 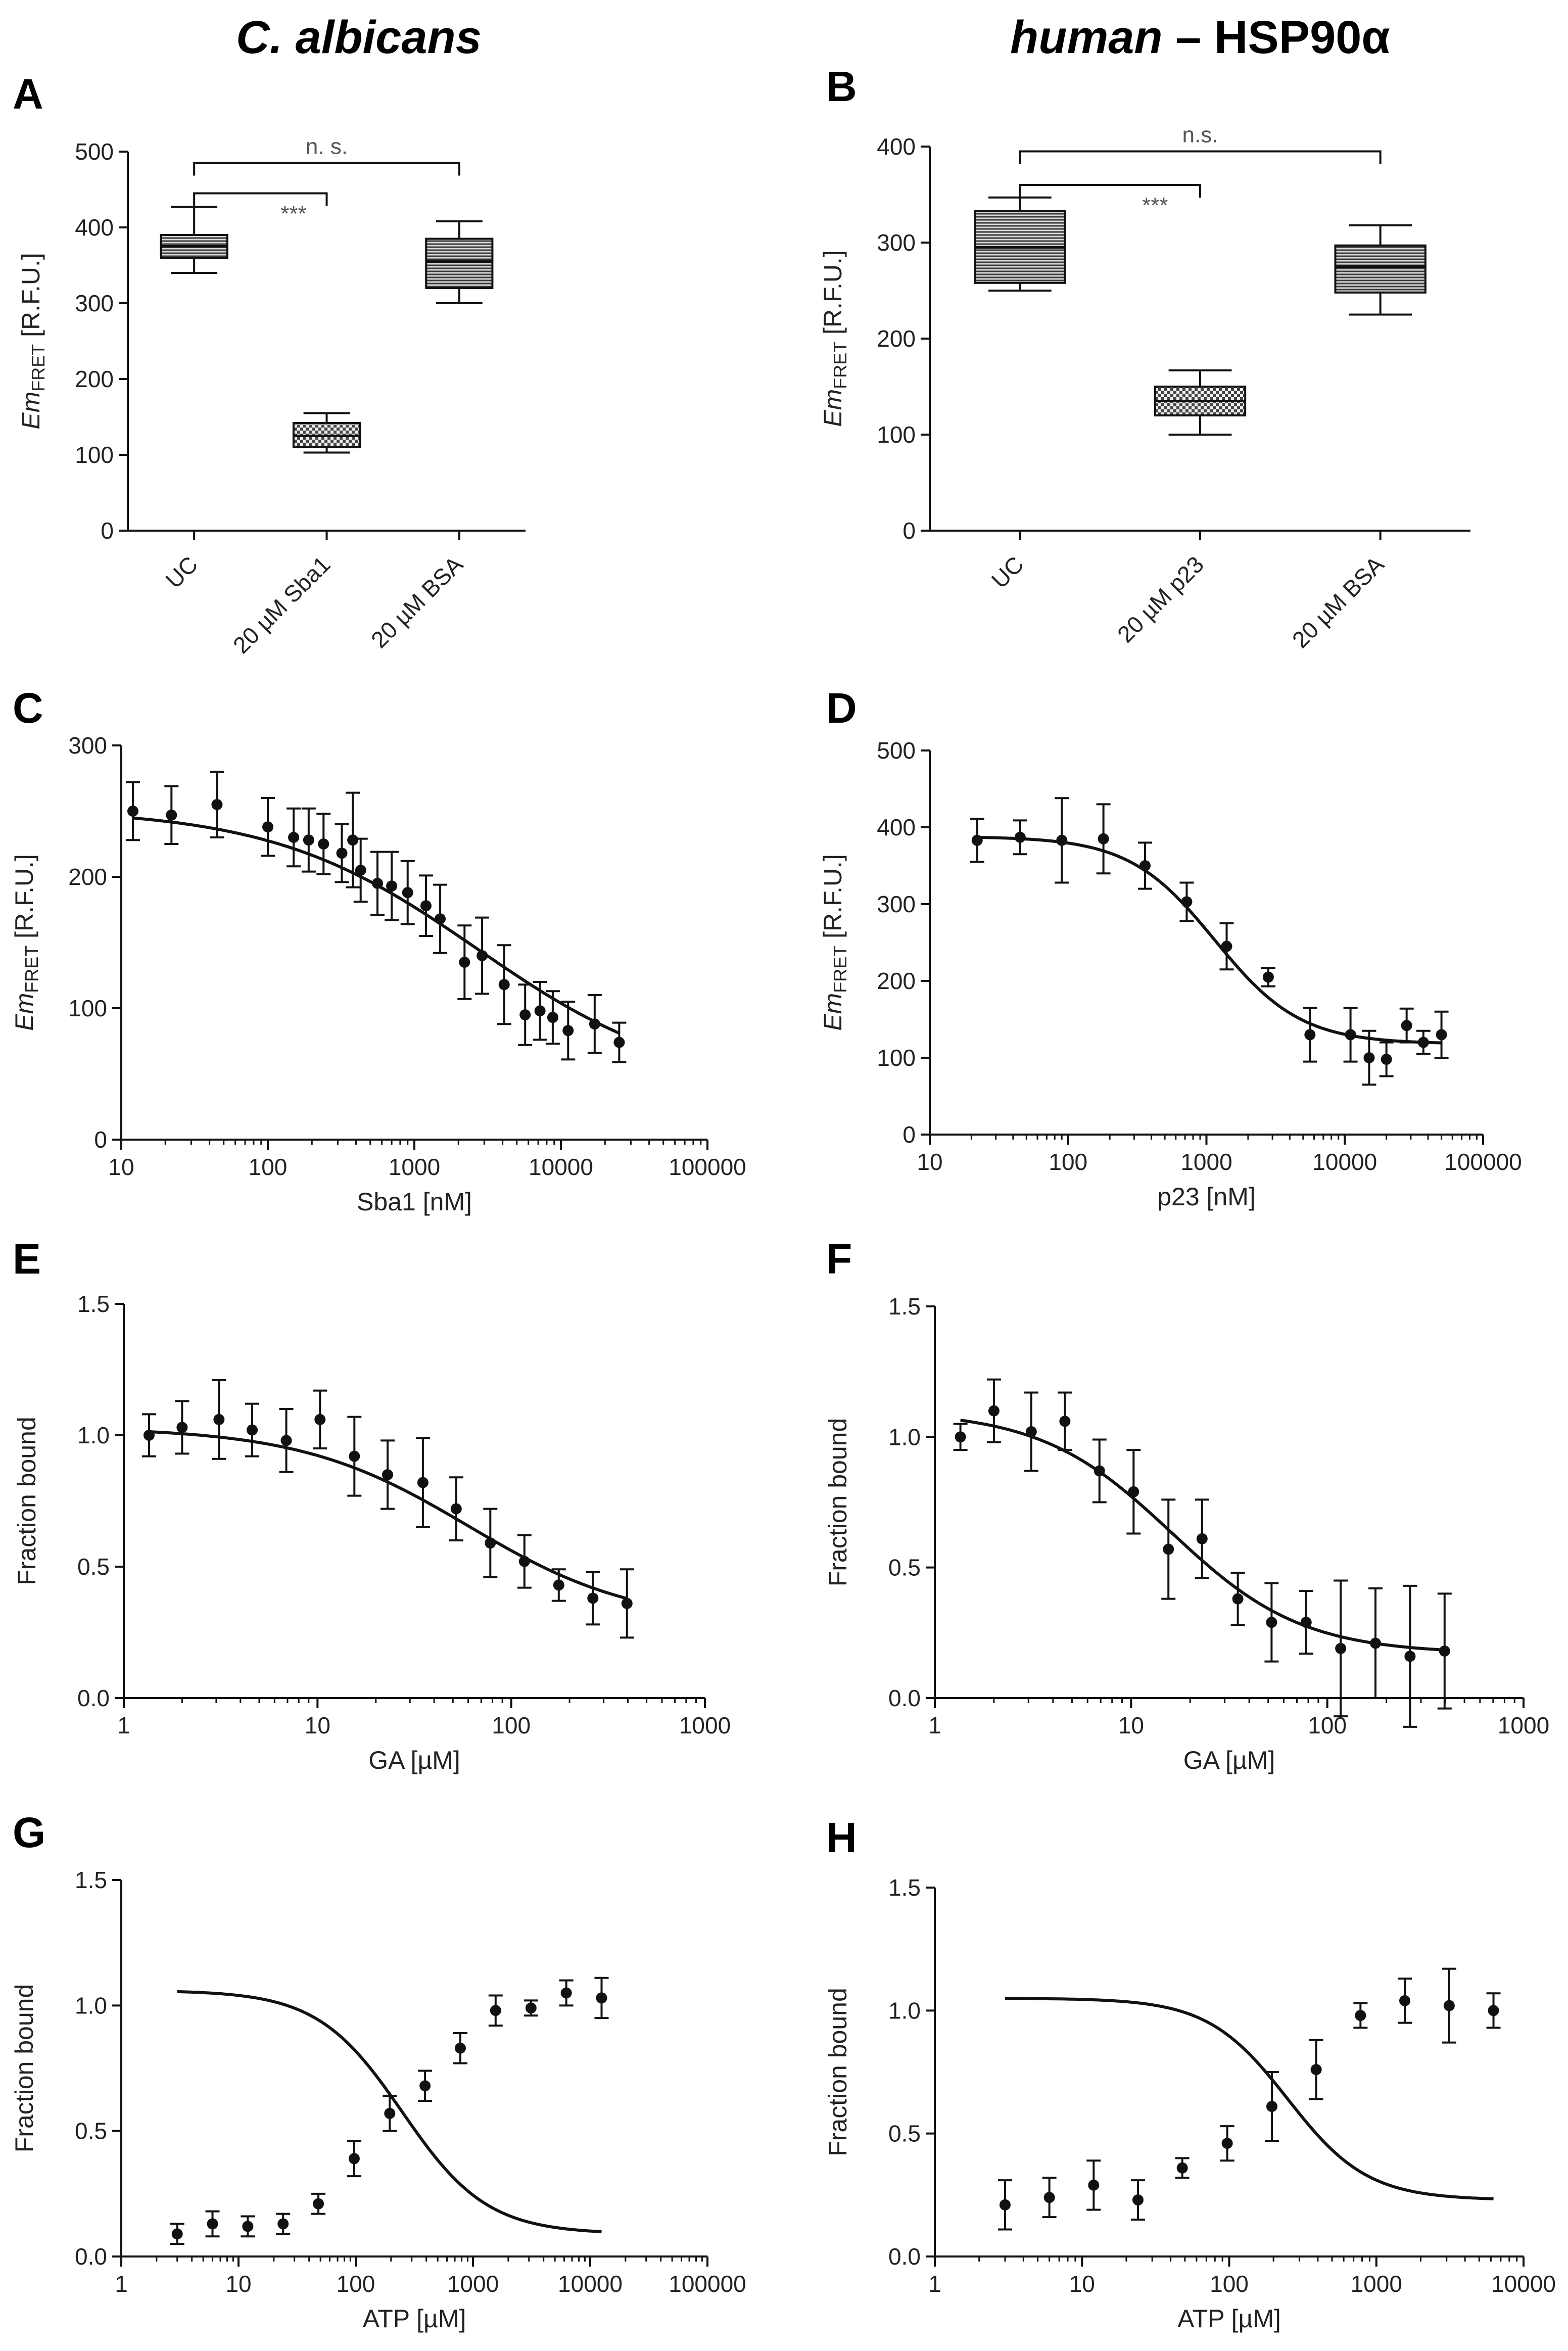 I want to click on panel-h-ytick-label-2: 1.0, so click(x=904, y=2010).